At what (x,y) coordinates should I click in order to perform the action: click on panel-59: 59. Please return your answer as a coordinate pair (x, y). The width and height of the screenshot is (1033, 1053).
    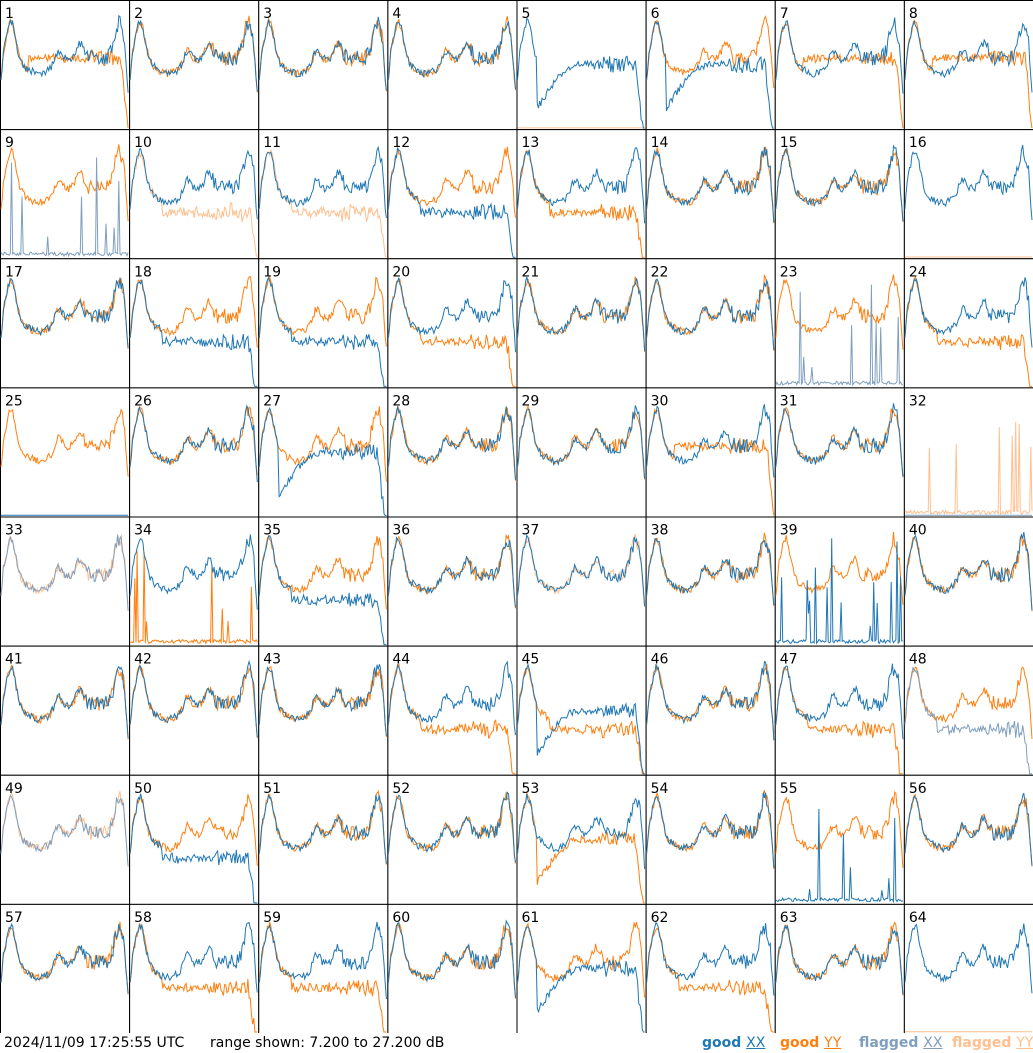
    Looking at the image, I should click on (323, 968).